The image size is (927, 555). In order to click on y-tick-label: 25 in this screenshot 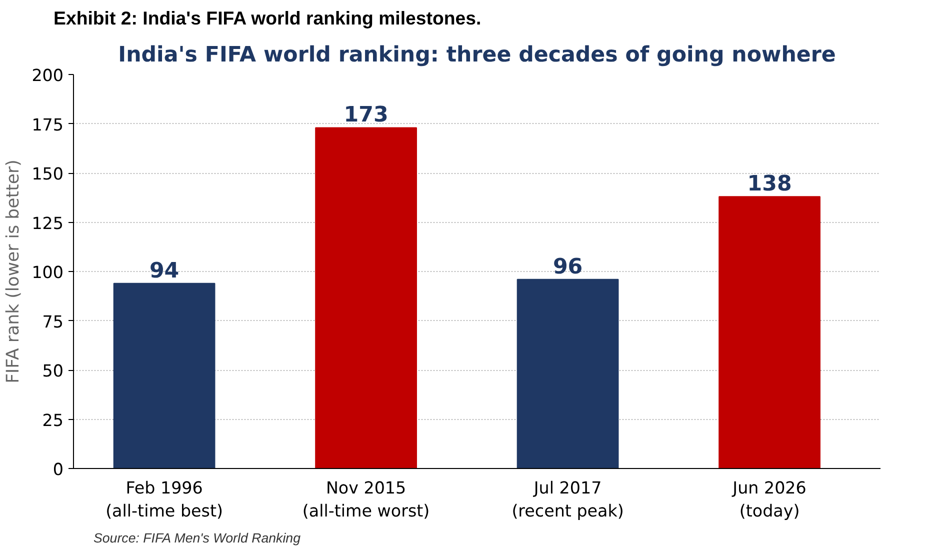, I will do `click(53, 420)`.